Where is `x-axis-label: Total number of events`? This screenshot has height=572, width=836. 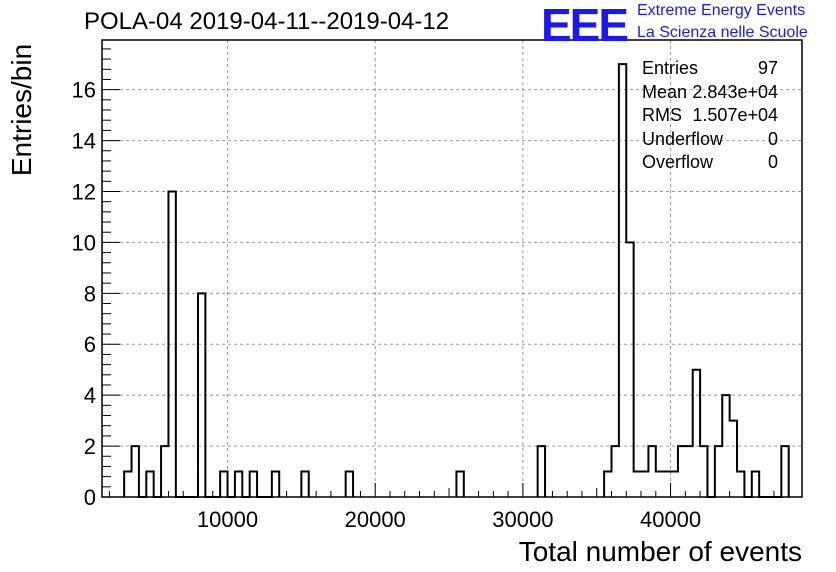 x-axis-label: Total number of events is located at coordinates (660, 551).